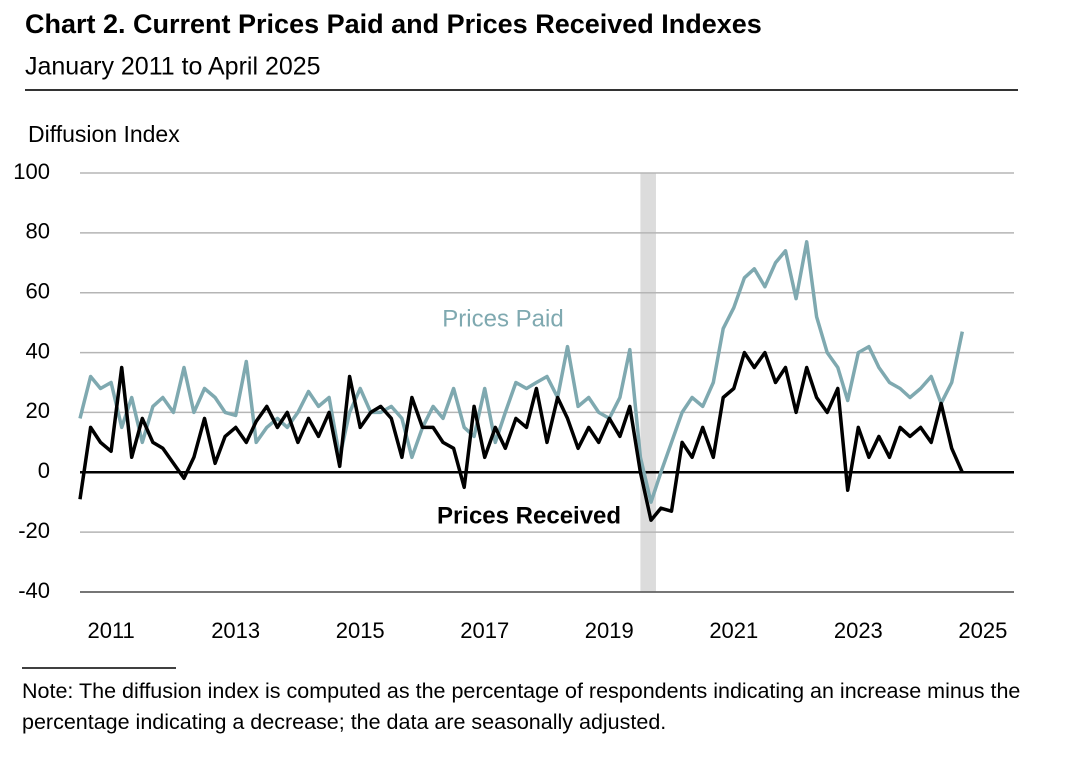 The height and width of the screenshot is (758, 1080). Describe the element at coordinates (360, 630) in the screenshot. I see `x-tick-label: 2015` at that location.